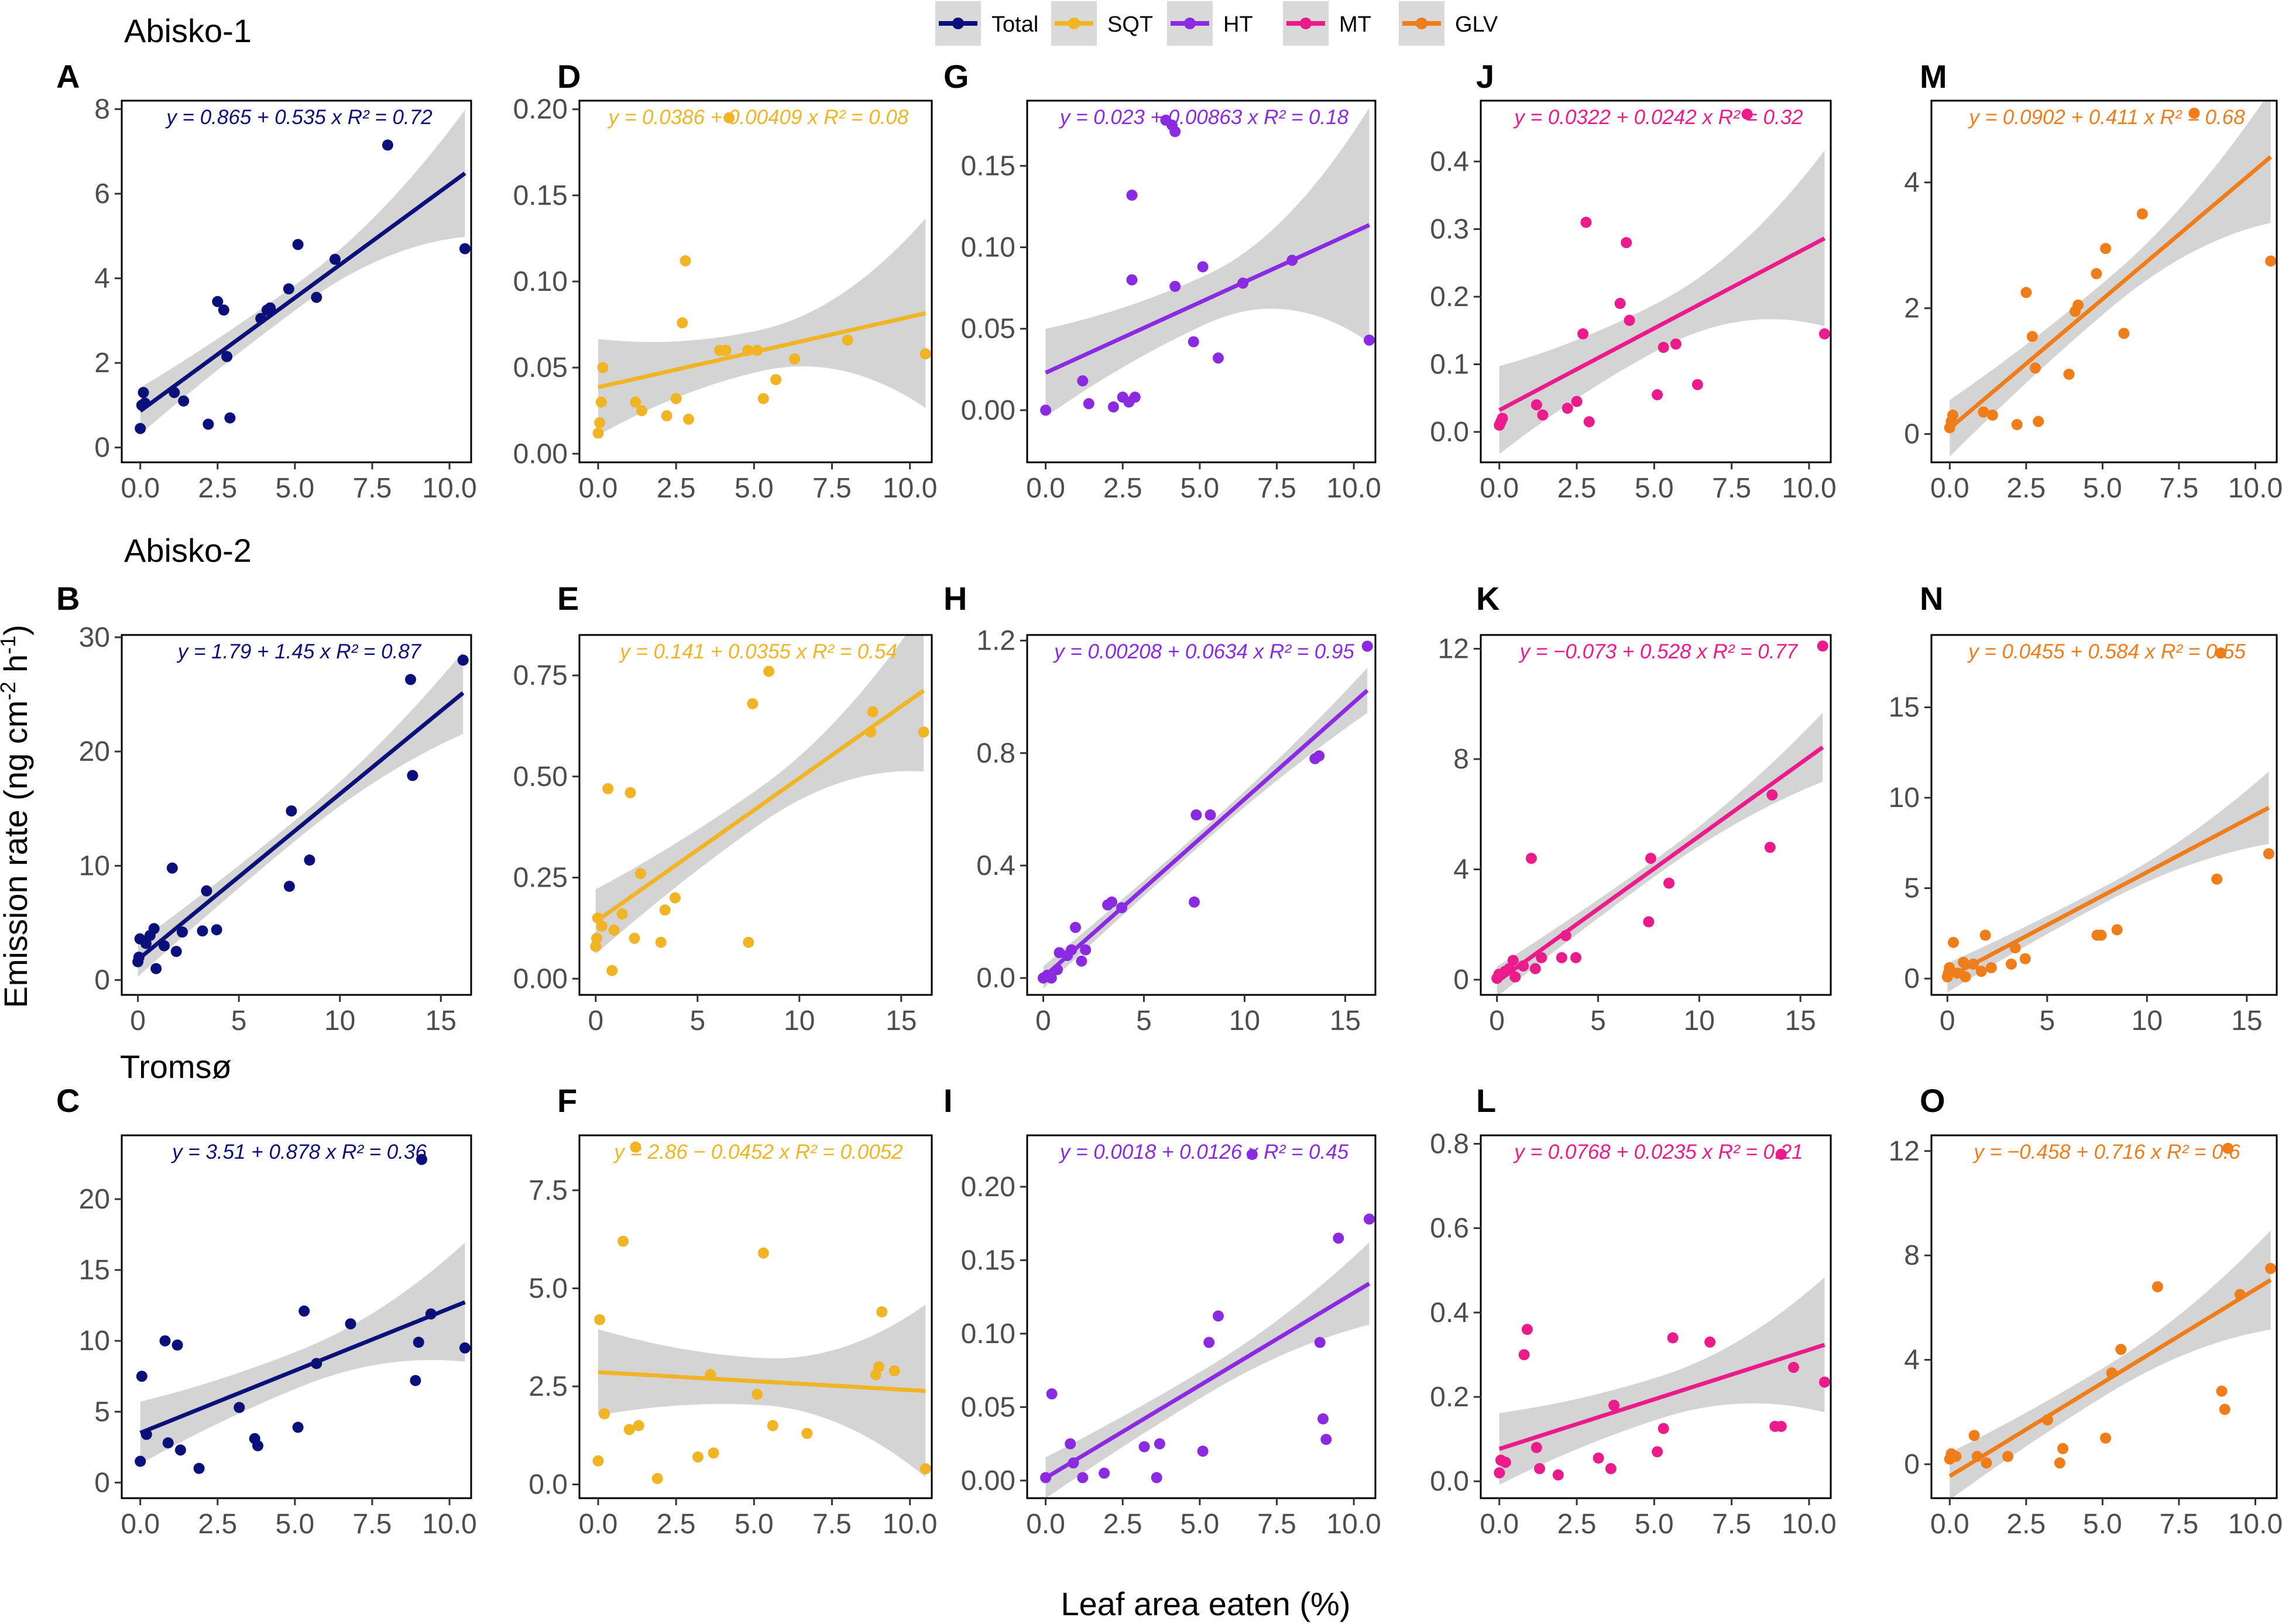  I want to click on y-tick-label: 12, so click(1453, 649).